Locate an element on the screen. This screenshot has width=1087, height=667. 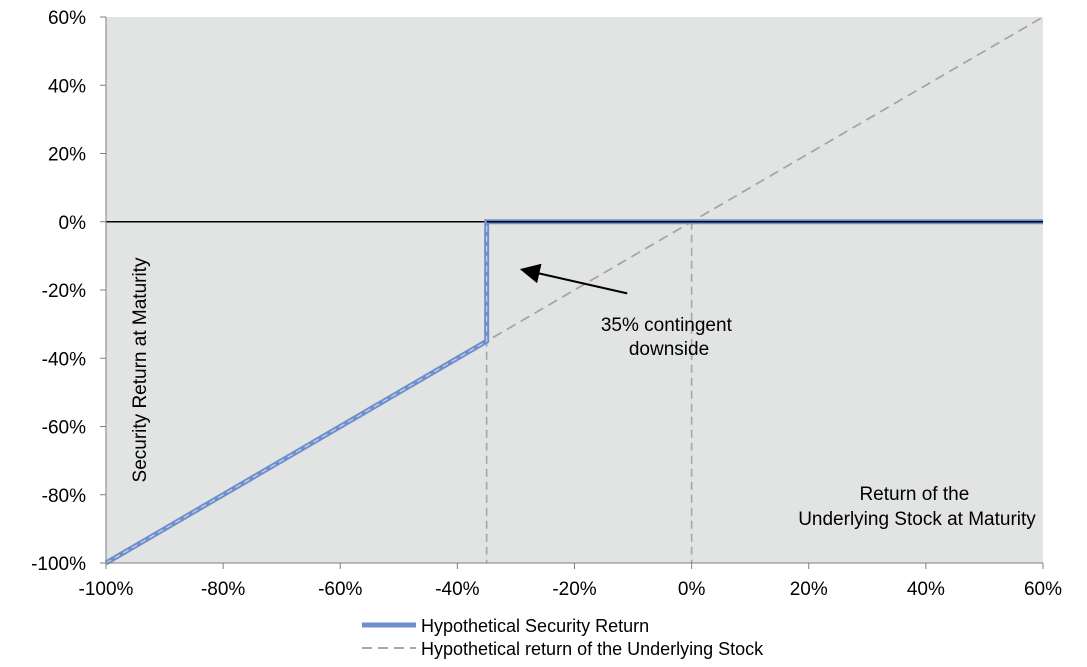
annotation-text: 35% contingent downside is located at coordinates (669, 337).